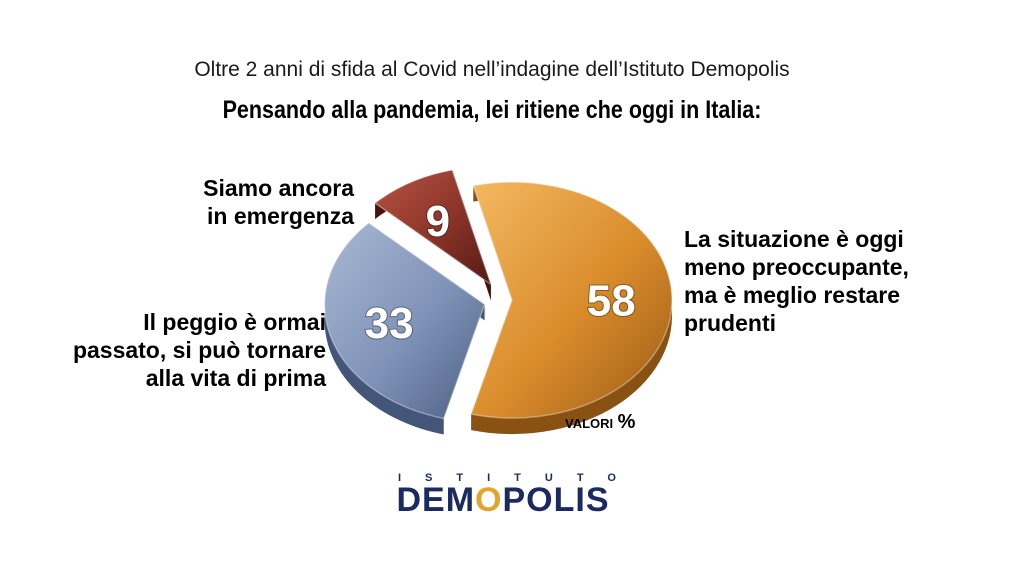 Image resolution: width=1024 pixels, height=576 pixels. Describe the element at coordinates (278, 202) in the screenshot. I see `slice-label-emergenza: Siamo ancora in emergenza` at that location.